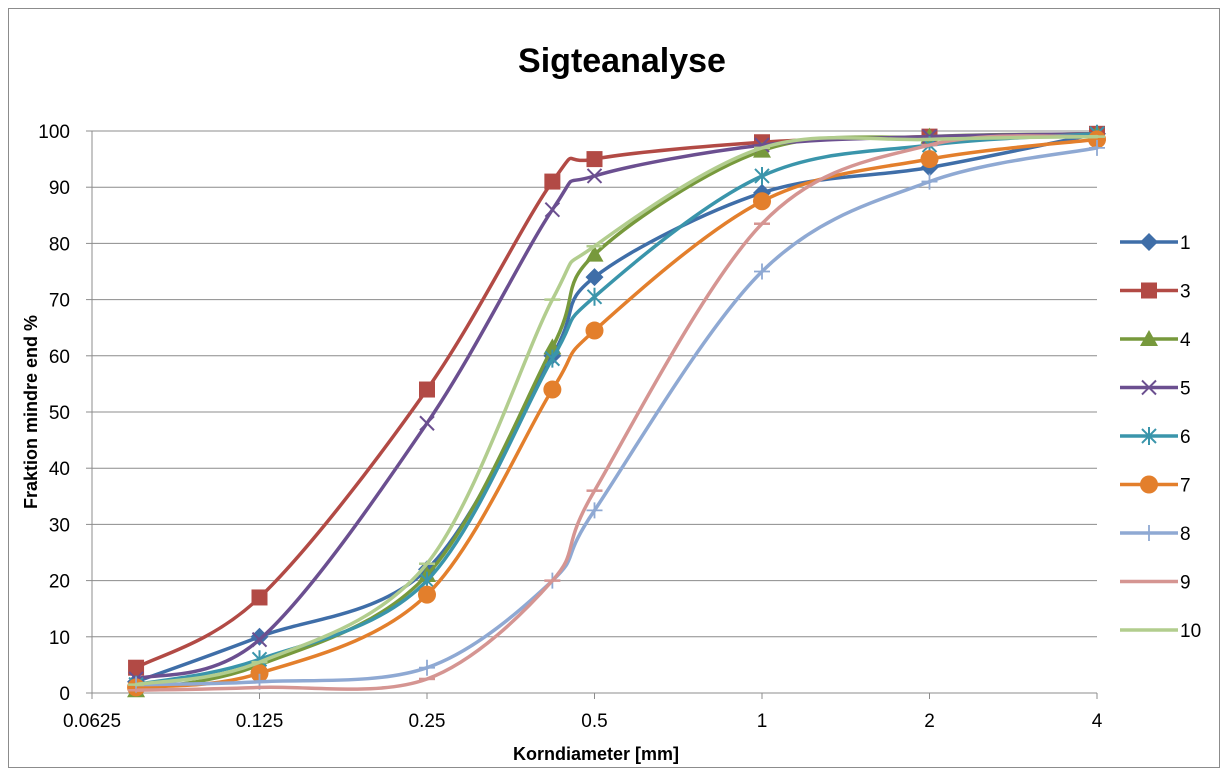 The image size is (1230, 768). Describe the element at coordinates (1185, 534) in the screenshot. I see `legend-label: 8` at that location.